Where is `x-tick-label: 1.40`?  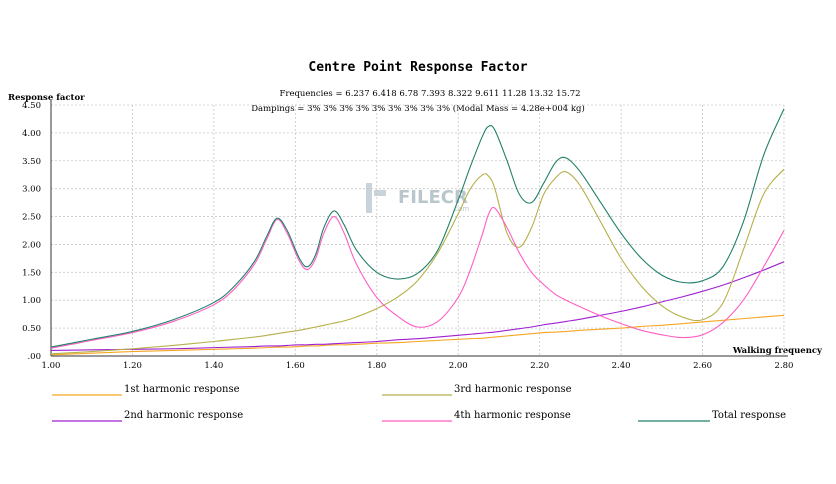 x-tick-label: 1.40 is located at coordinates (213, 366).